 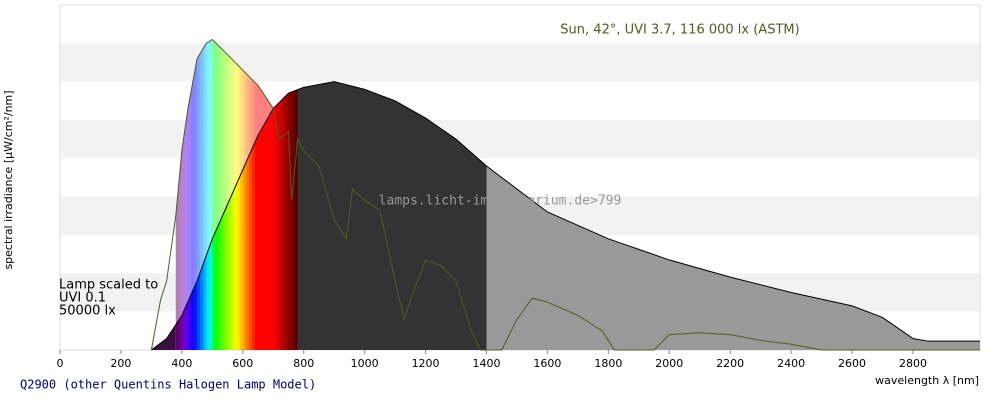 I want to click on x-tick-label: 600, so click(x=242, y=363).